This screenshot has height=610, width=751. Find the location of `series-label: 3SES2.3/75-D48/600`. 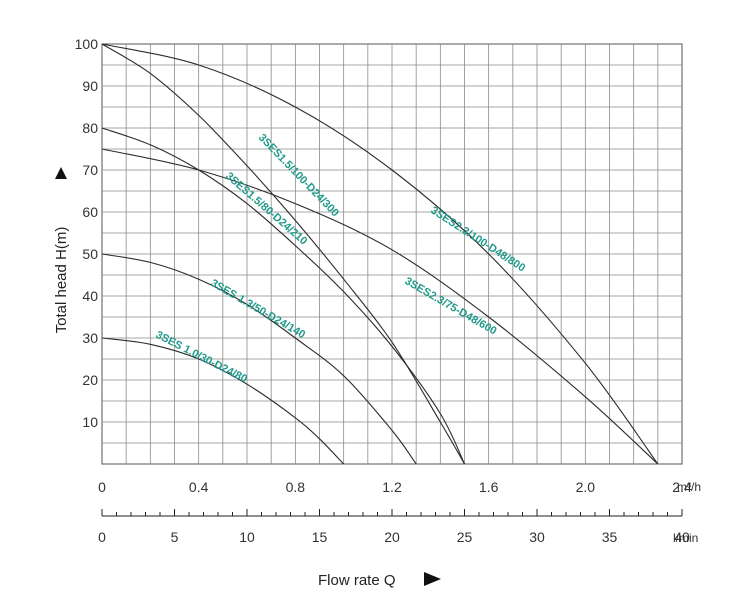

series-label: 3SES2.3/75-D48/600 is located at coordinates (451, 306).